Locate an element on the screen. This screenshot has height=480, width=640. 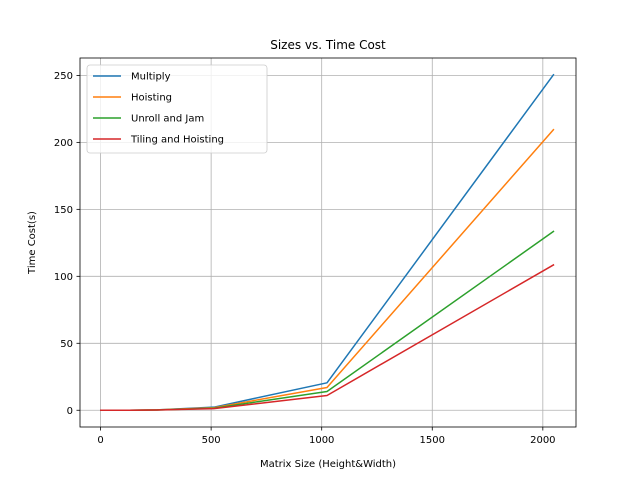
legend-frame is located at coordinates (177, 109).